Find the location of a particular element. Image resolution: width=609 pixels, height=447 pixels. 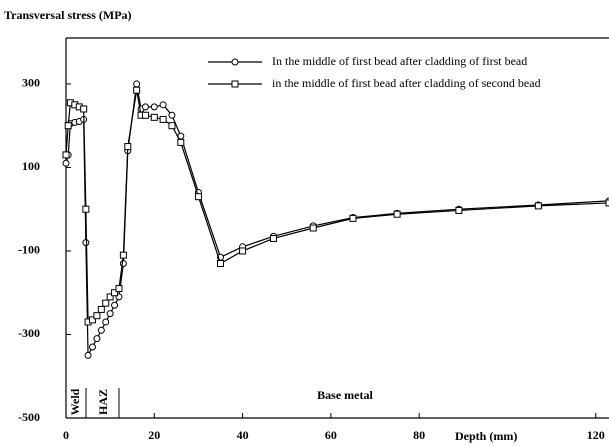

y-tick-label: -500 is located at coordinates (29, 417).